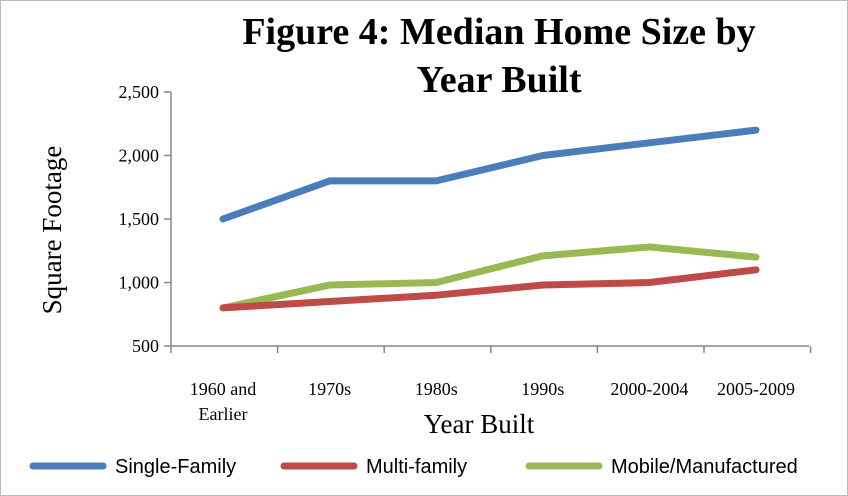  I want to click on x-tick-label: Earlier, so click(223, 414).